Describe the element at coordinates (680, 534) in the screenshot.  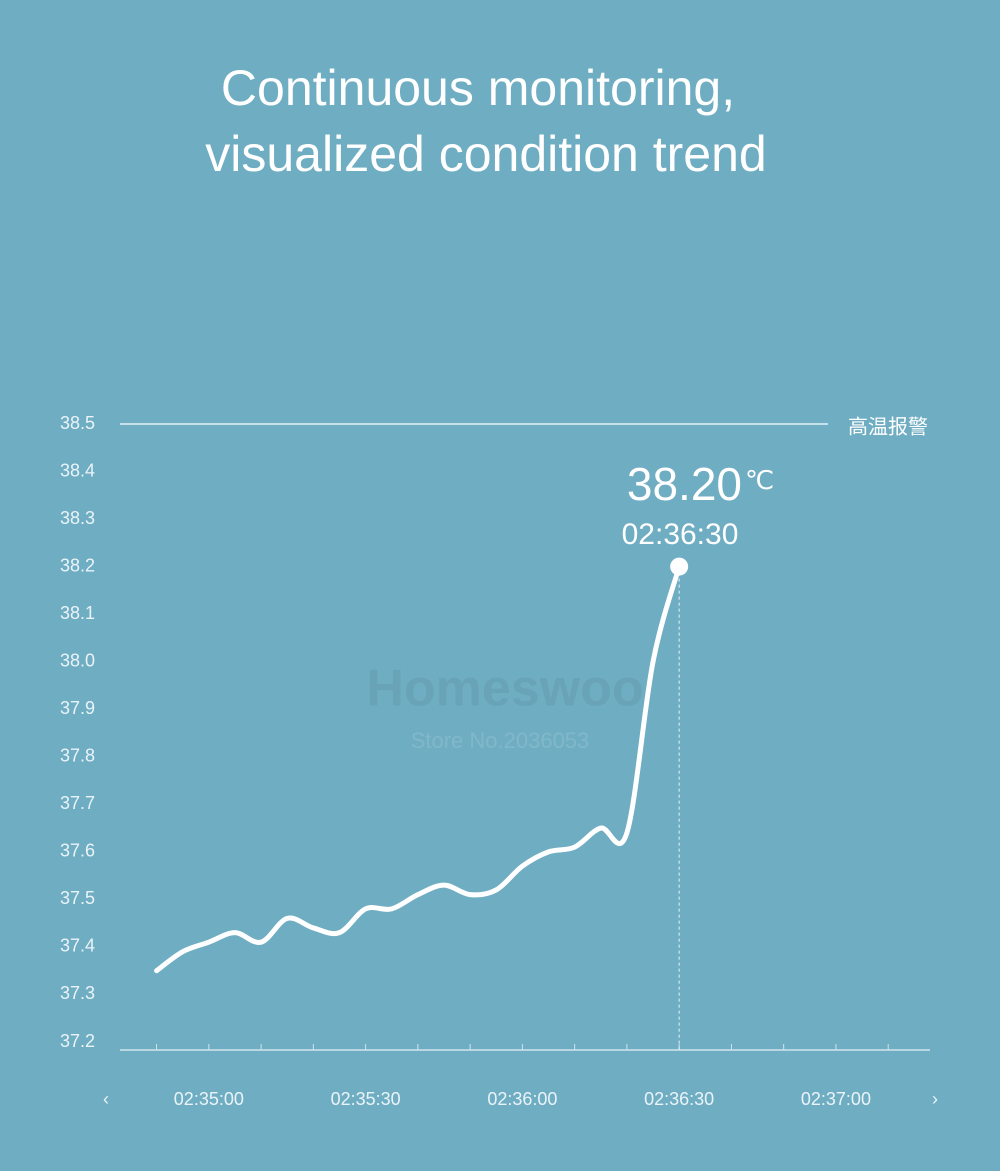
I see `highlight-time: 02:36:30` at that location.